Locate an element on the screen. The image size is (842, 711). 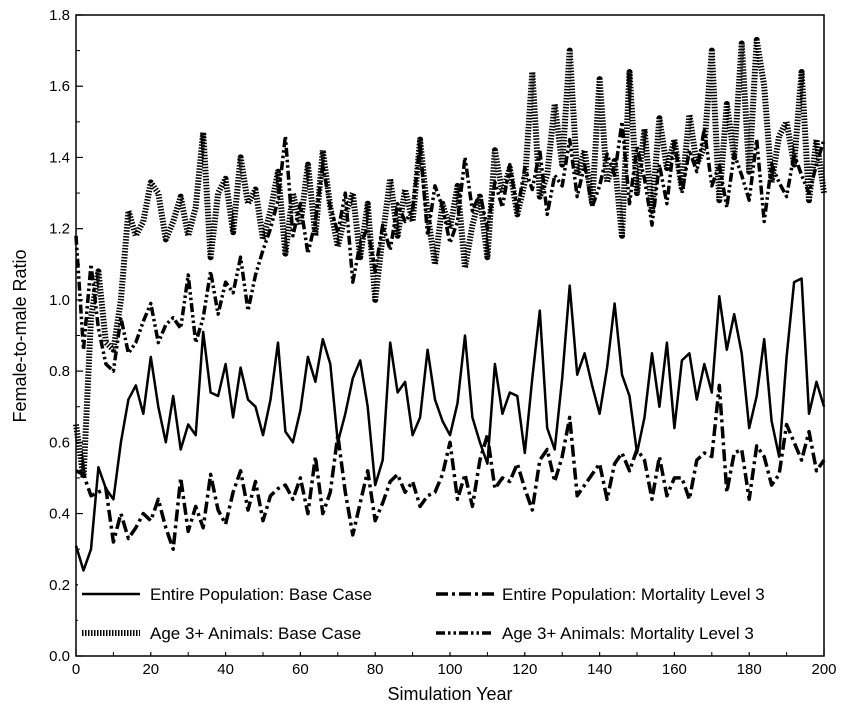
y-tick-label: 1.8 is located at coordinates (59, 15).